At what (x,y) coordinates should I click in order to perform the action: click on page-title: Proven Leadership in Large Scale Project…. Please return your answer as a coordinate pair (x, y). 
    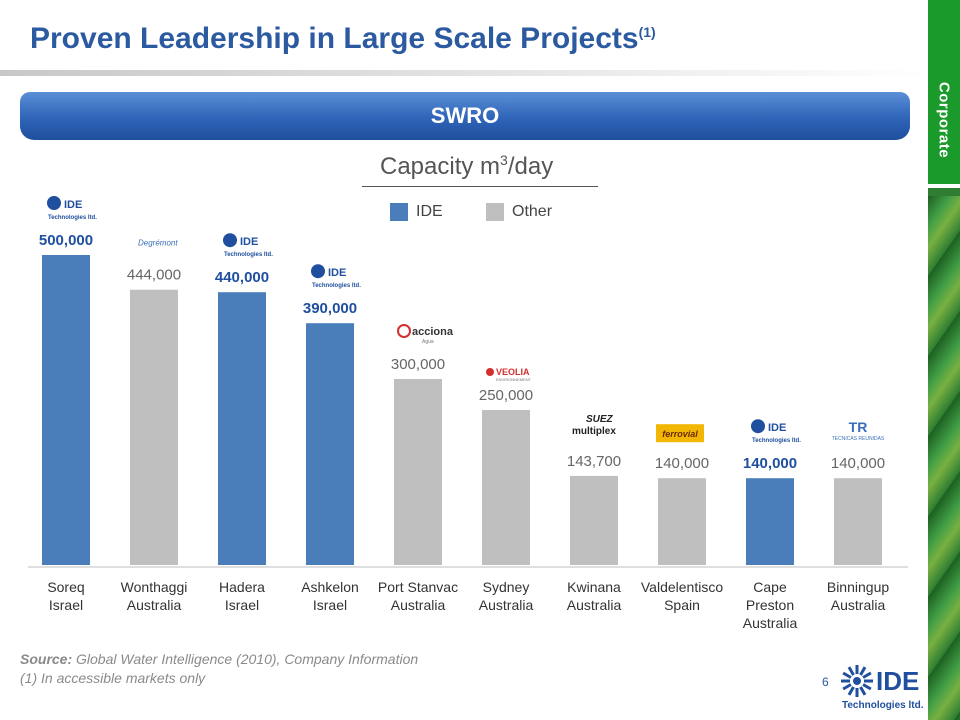
    Looking at the image, I should click on (343, 39).